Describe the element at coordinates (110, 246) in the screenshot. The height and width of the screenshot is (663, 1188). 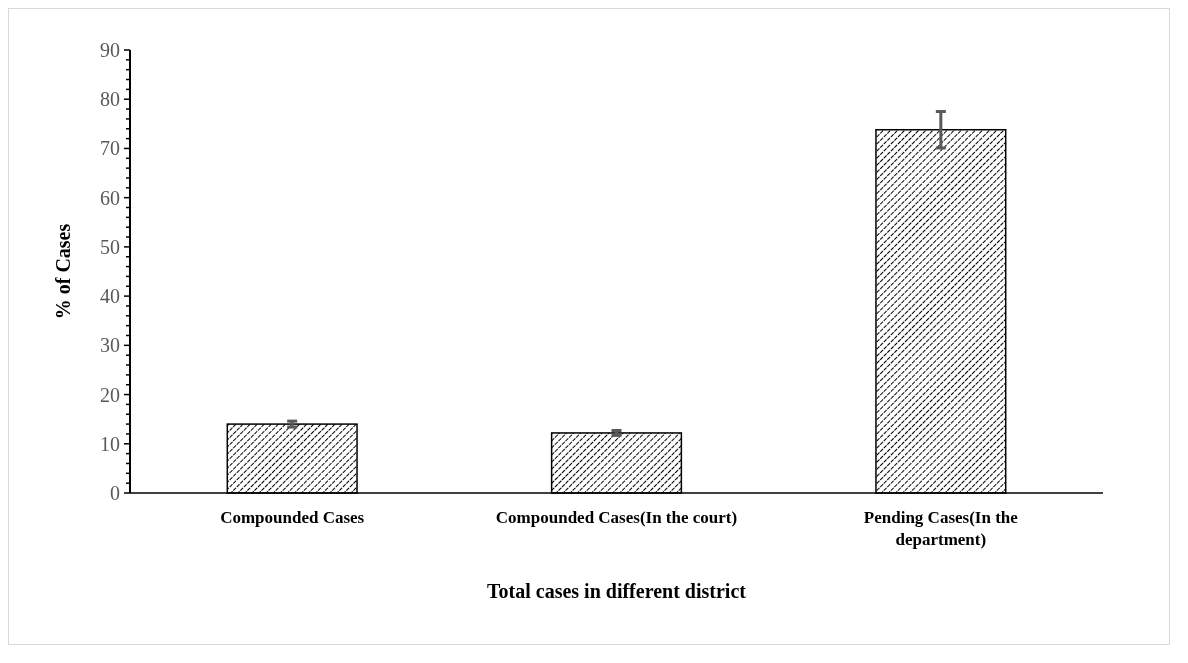
I see `y-tick-label: 50` at that location.